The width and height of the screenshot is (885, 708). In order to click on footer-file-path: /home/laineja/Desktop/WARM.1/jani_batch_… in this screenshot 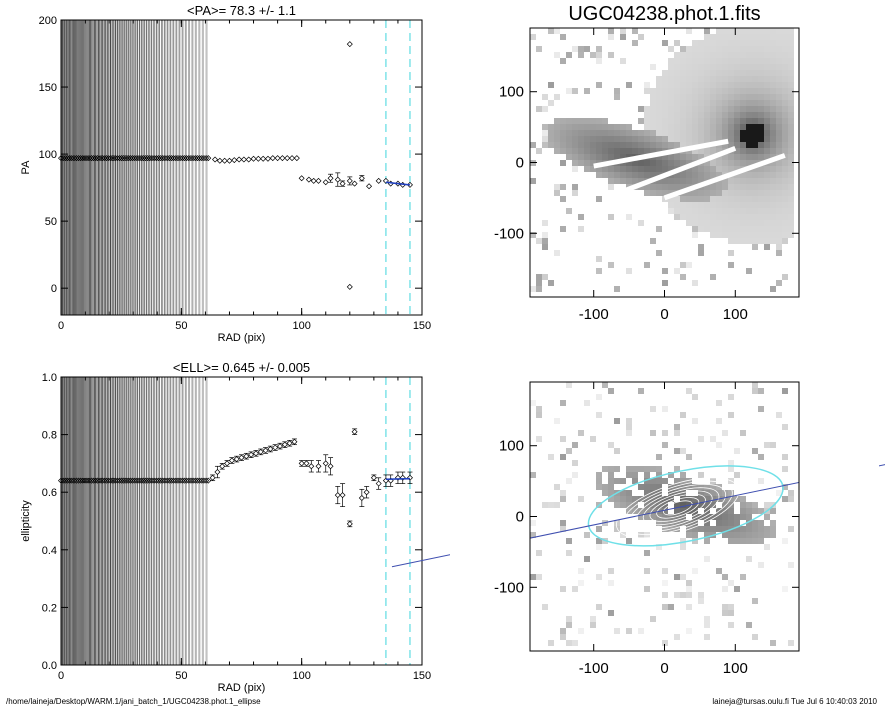, I will do `click(133, 701)`.